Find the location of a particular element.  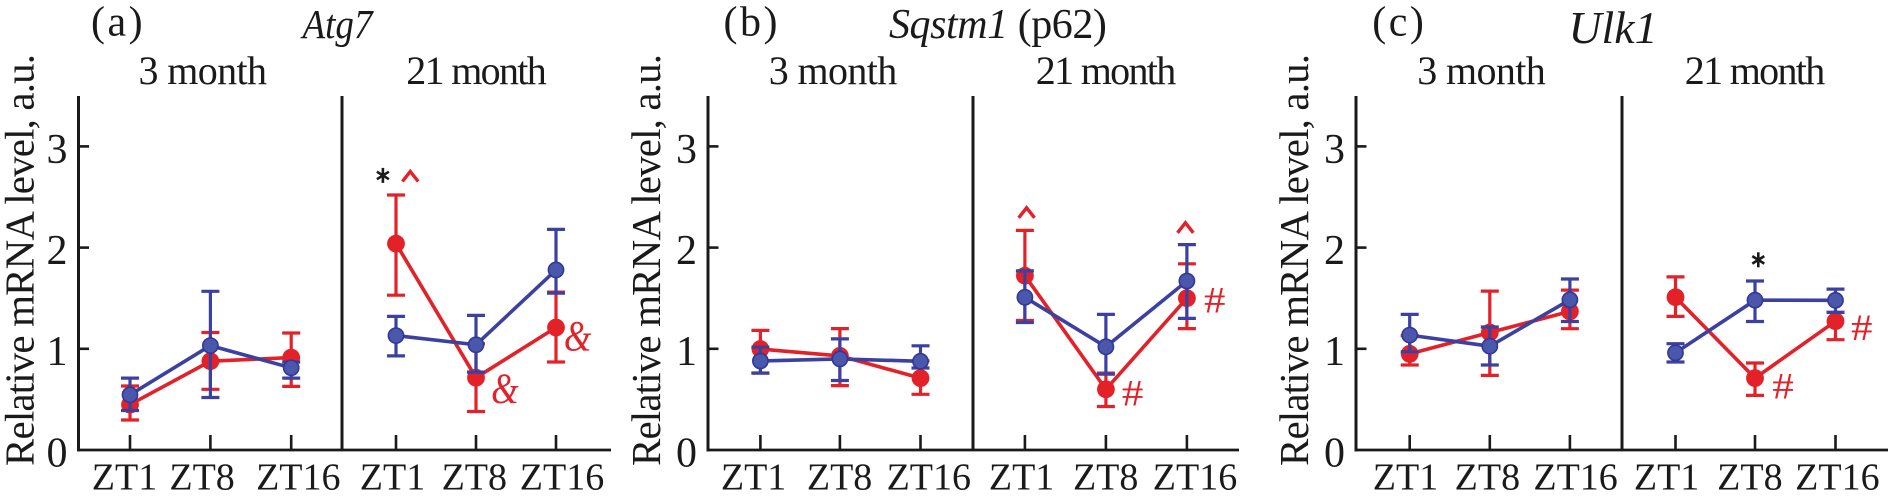

svg-text: Atg7 is located at coordinates (337, 24).